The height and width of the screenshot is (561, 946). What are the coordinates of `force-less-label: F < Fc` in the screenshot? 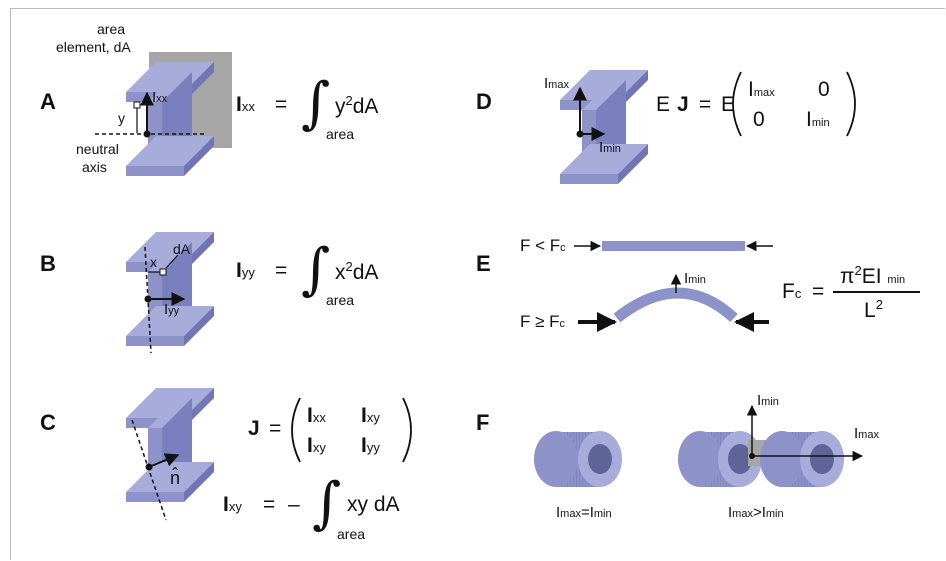 It's located at (543, 245).